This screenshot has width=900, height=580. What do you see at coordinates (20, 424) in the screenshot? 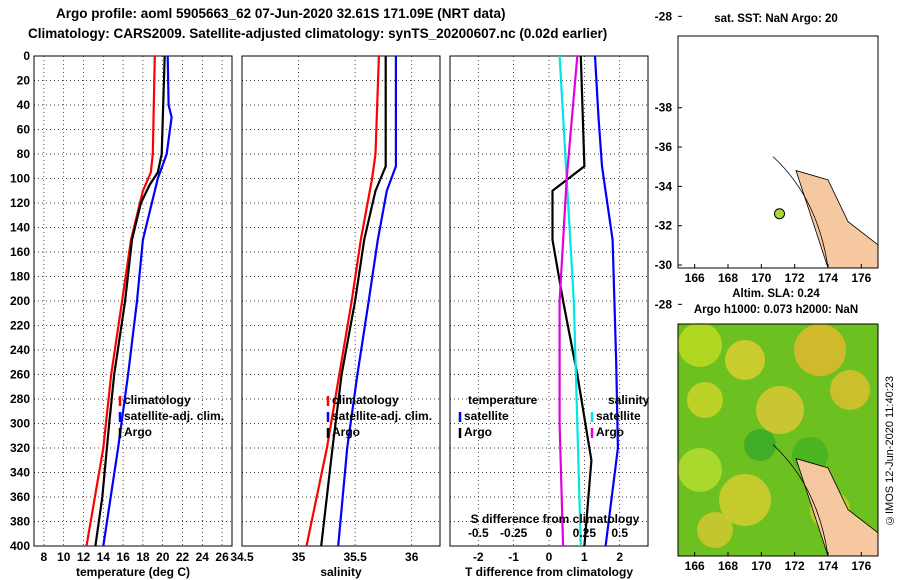
I see `y-tick-label: 300` at bounding box center [20, 424].